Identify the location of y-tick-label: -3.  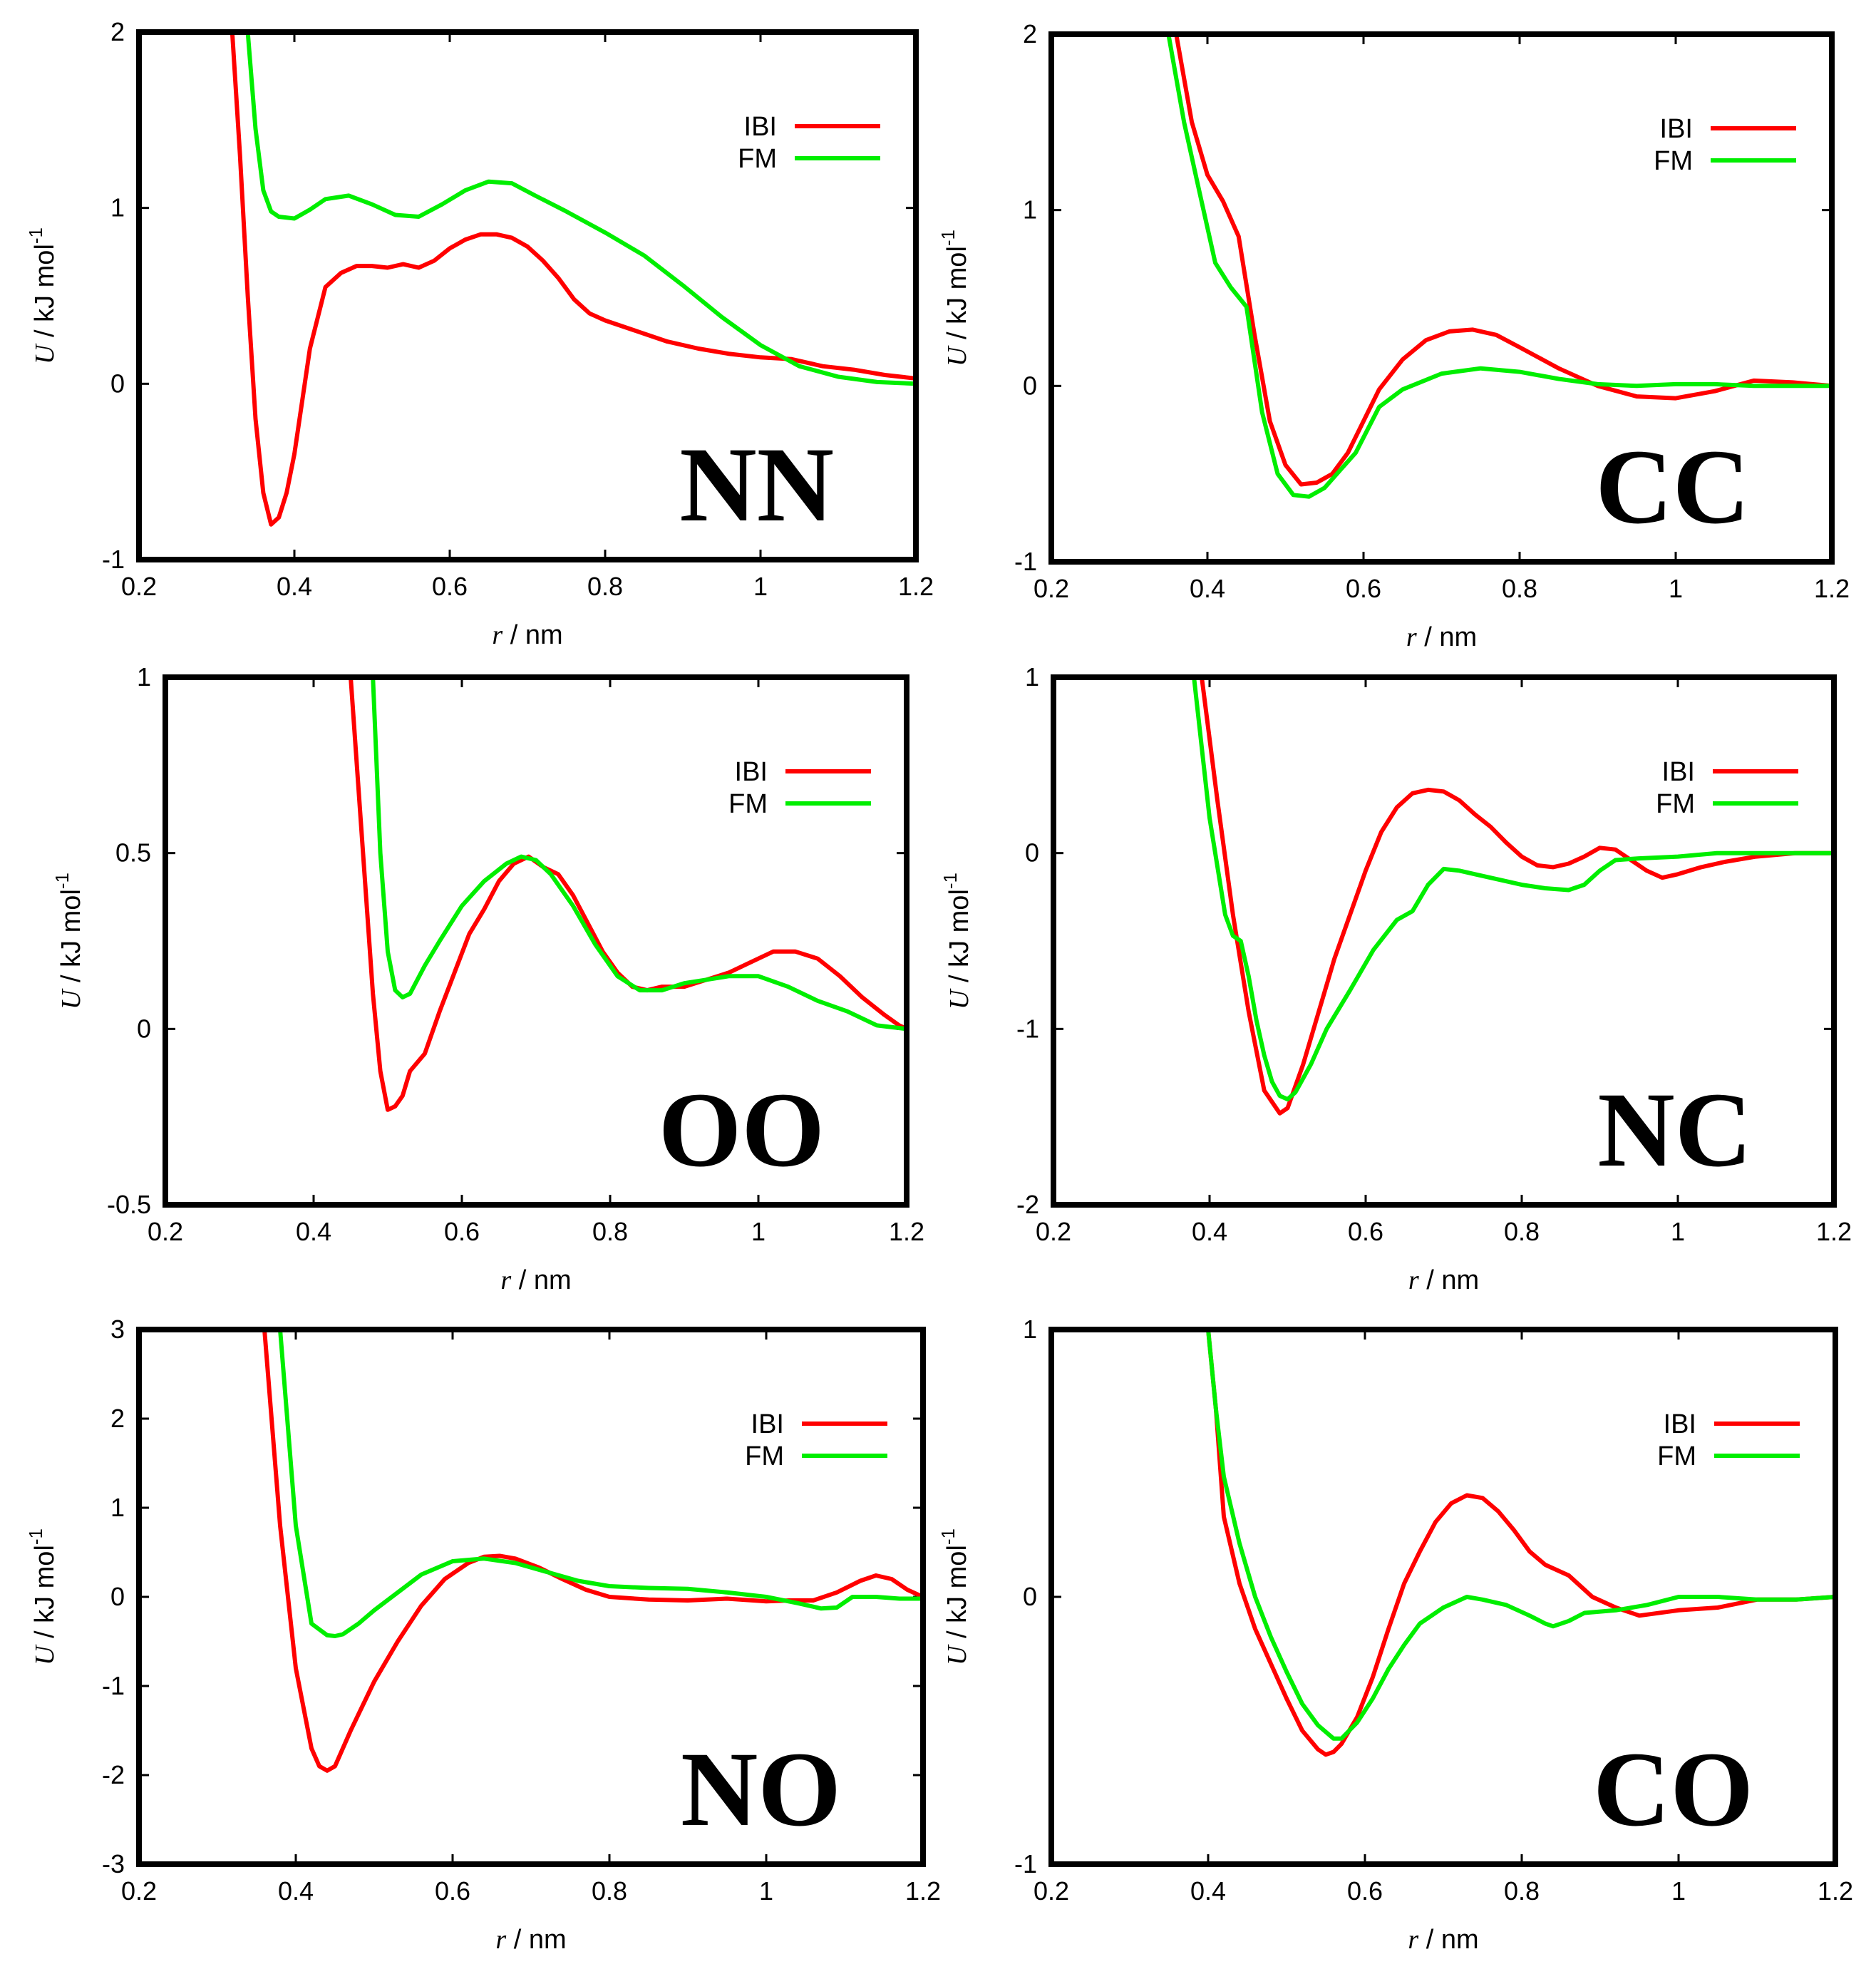
(113, 1863).